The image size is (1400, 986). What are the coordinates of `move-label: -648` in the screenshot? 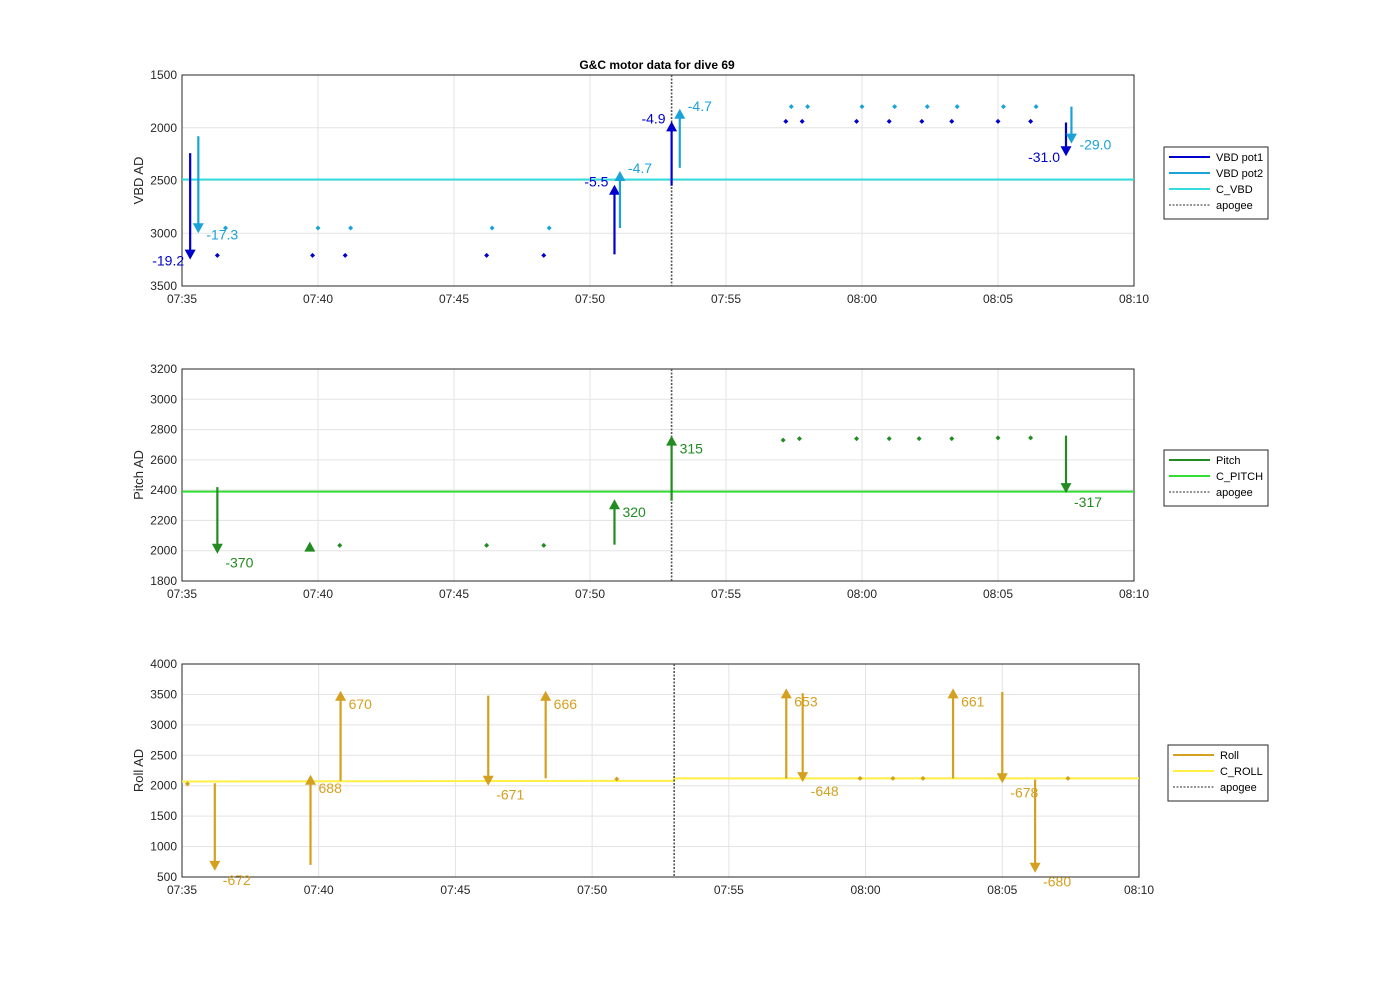 It's located at (825, 791).